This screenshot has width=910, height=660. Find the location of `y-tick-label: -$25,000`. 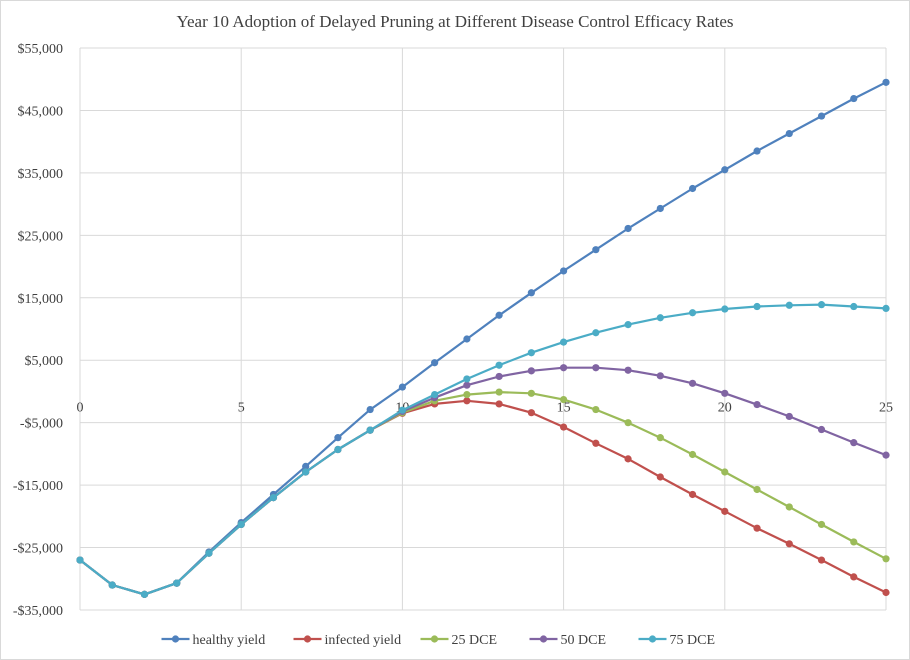

y-tick-label: -$25,000 is located at coordinates (38, 549).